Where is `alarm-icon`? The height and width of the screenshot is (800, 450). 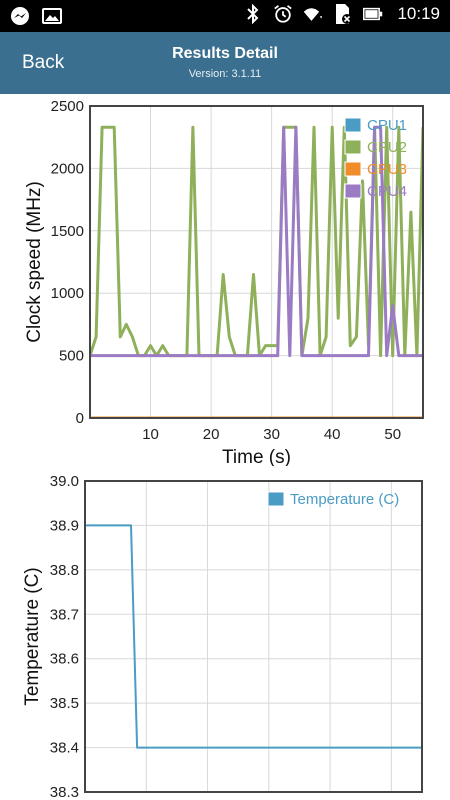
alarm-icon is located at coordinates (283, 14).